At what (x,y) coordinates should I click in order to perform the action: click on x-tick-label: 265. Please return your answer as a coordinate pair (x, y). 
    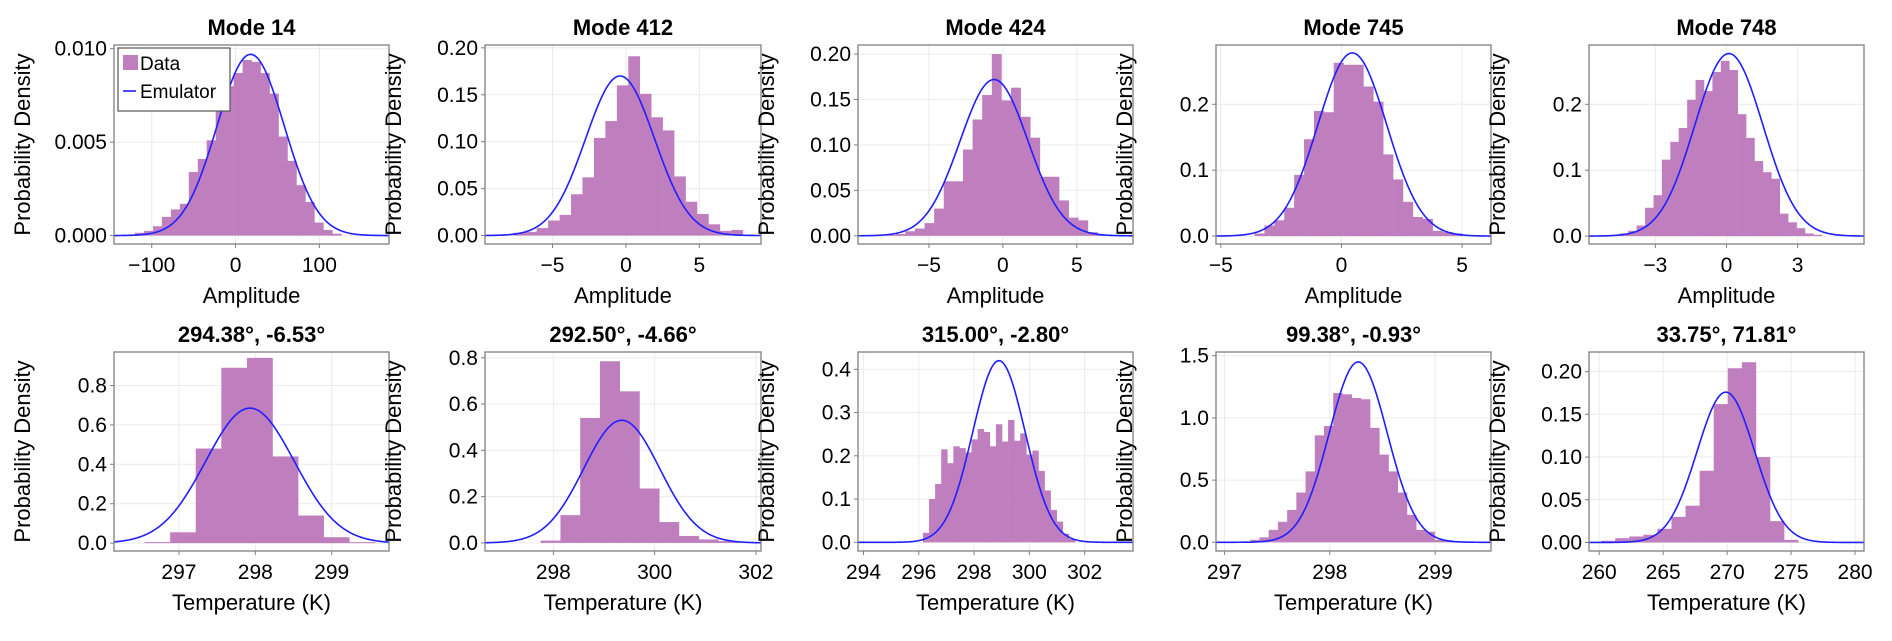
    Looking at the image, I should click on (1663, 572).